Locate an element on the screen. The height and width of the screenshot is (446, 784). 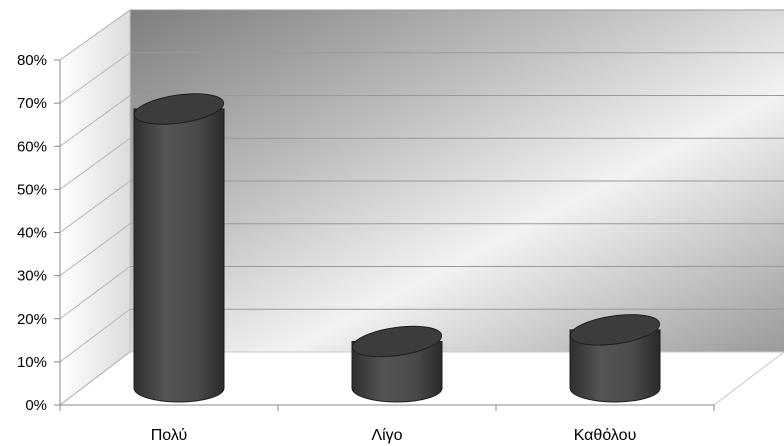
y-tick-label: 80% is located at coordinates (32, 60).